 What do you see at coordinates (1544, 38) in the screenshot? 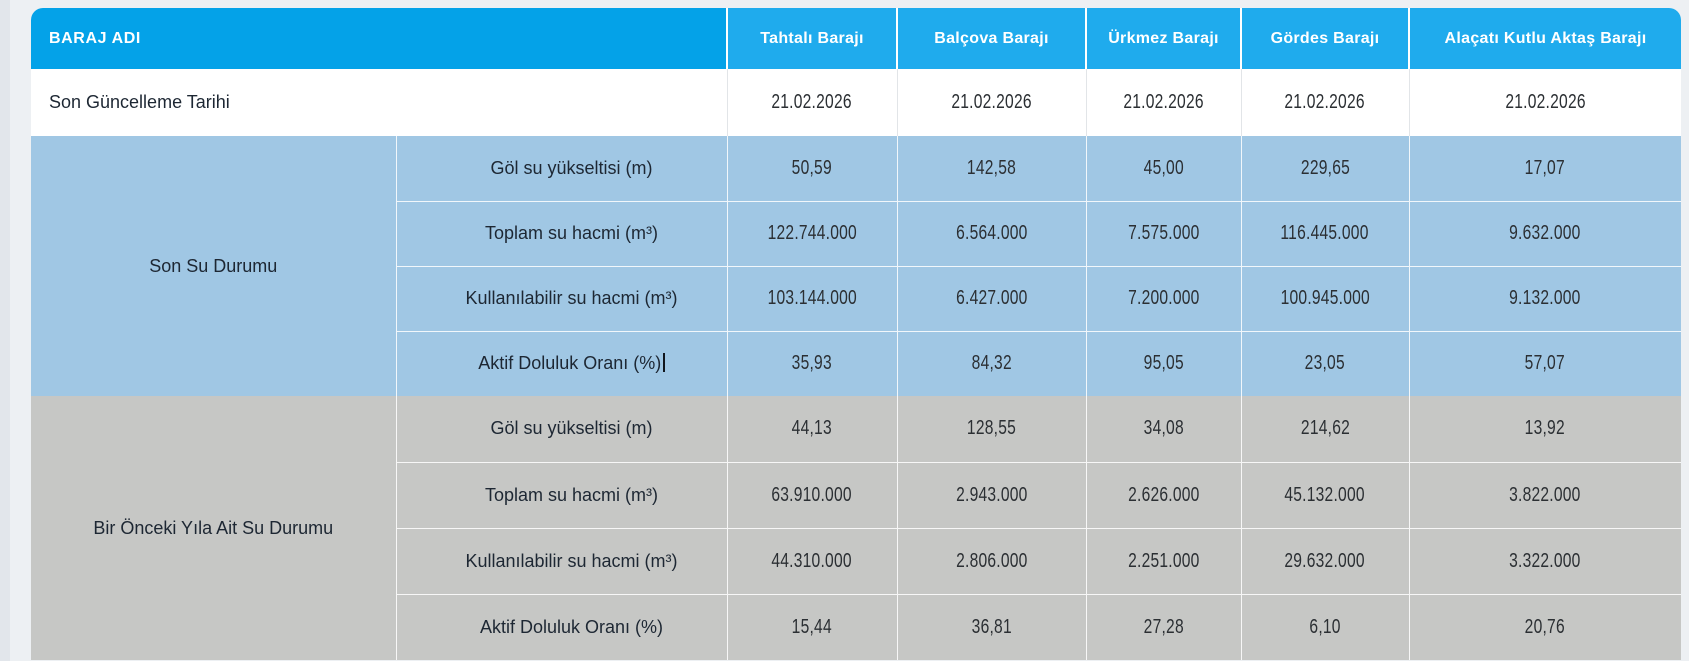
I see `column-header-alacati: Alaçatı Kutlu Aktaş Barajı` at bounding box center [1544, 38].